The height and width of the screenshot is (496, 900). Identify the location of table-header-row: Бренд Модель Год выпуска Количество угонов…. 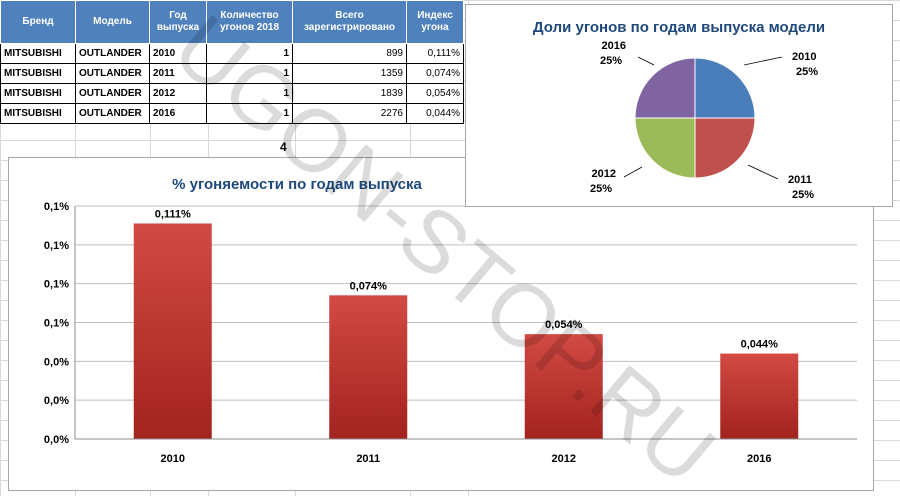
(232, 22).